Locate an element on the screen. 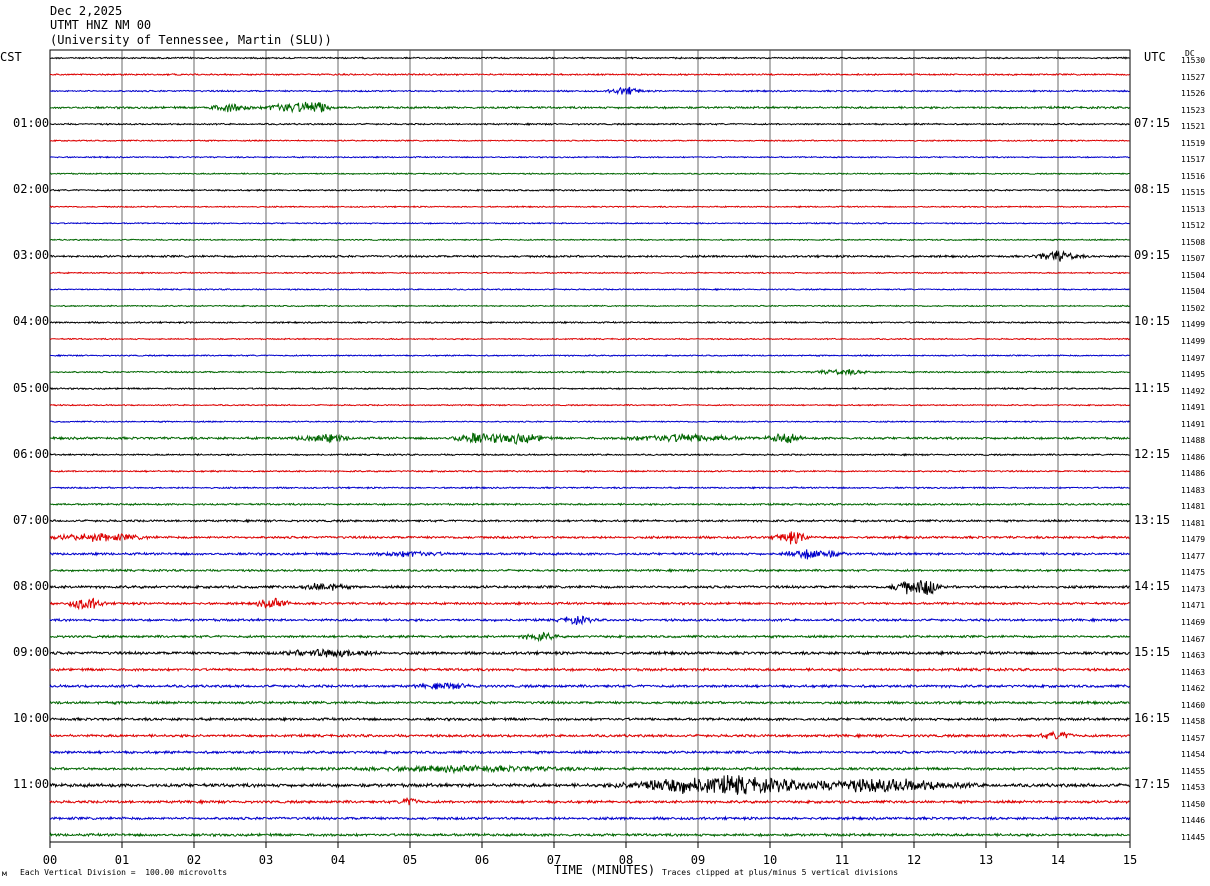 This screenshot has height=886, width=1210. dc-column-header: DC is located at coordinates (1190, 53).